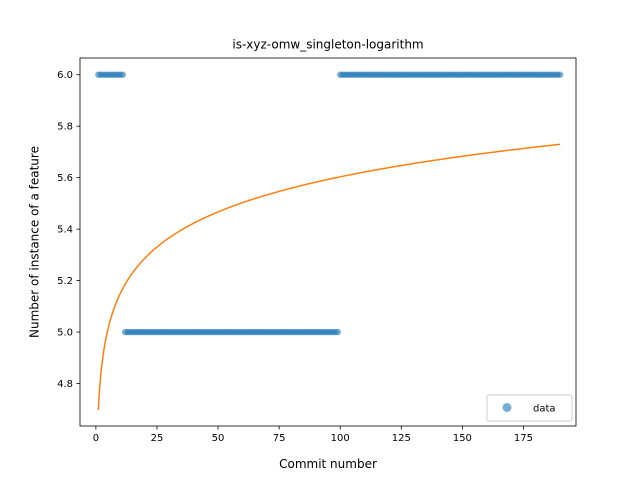 This screenshot has height=480, width=640. What do you see at coordinates (65, 178) in the screenshot?
I see `y-tick-label-5.6: 5.6` at bounding box center [65, 178].